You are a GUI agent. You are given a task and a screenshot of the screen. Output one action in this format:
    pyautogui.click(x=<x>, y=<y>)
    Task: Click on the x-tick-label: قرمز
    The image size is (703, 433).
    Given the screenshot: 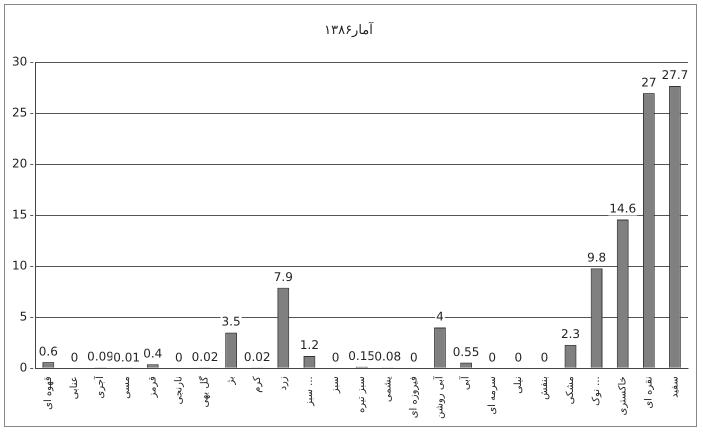 What is the action you would take?
    pyautogui.click(x=152, y=387)
    